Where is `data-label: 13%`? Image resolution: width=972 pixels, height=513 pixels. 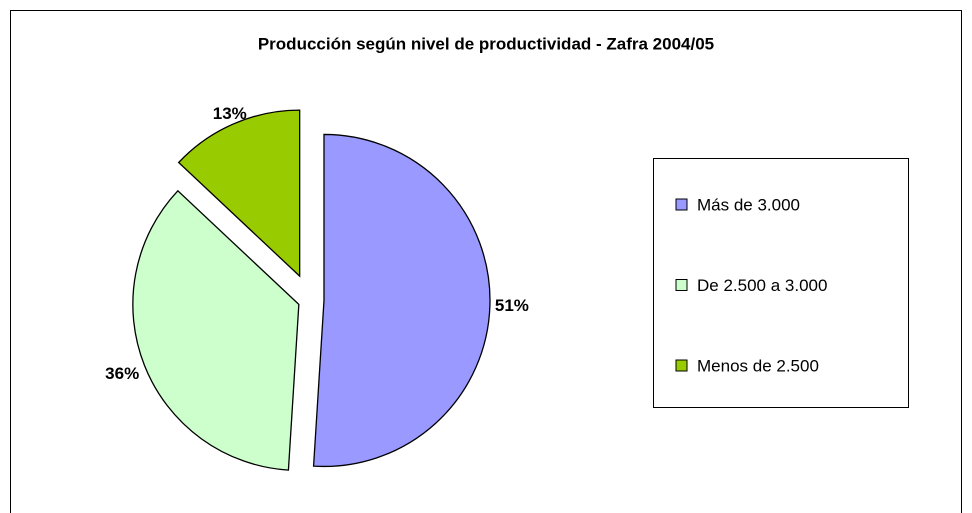
data-label: 13% is located at coordinates (230, 113).